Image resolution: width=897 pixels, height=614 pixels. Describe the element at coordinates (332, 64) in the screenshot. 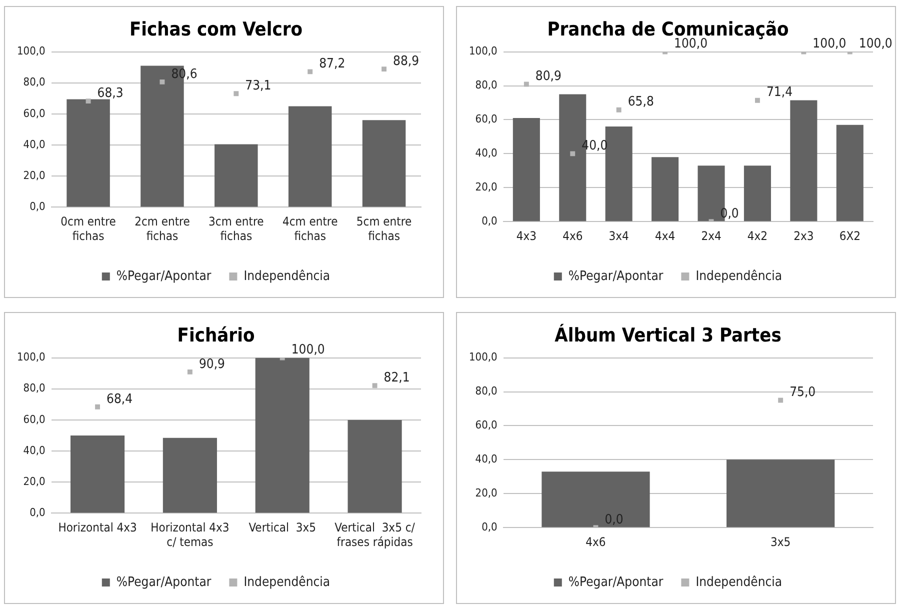

I see `data-label: 87,2` at that location.